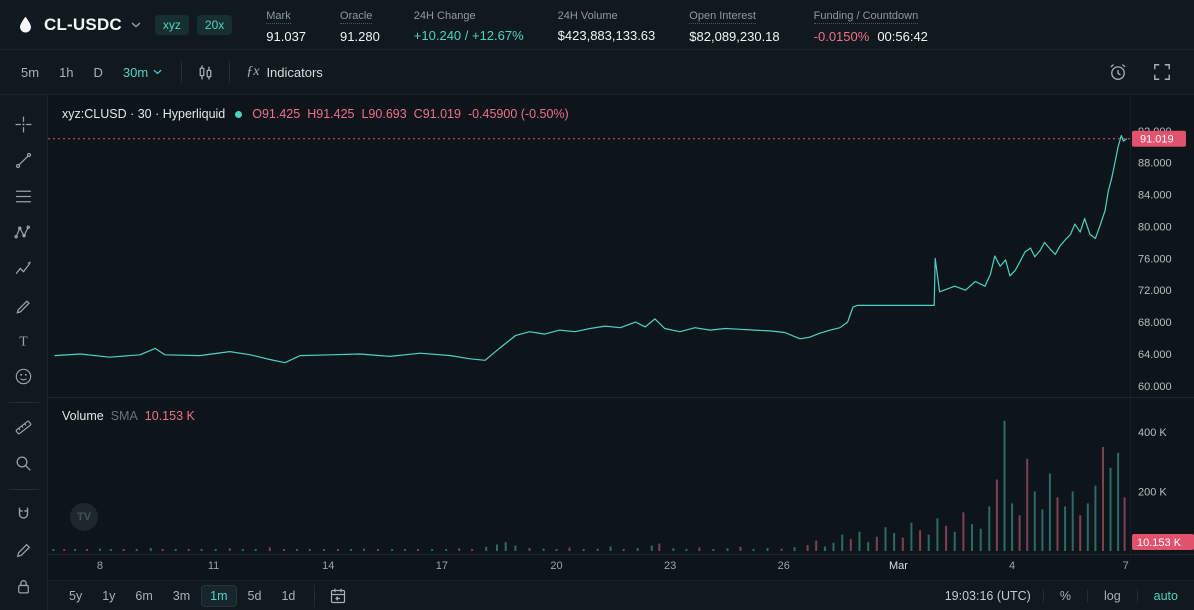 This screenshot has width=1194, height=610. I want to click on indicators-label: Indicators, so click(294, 72).